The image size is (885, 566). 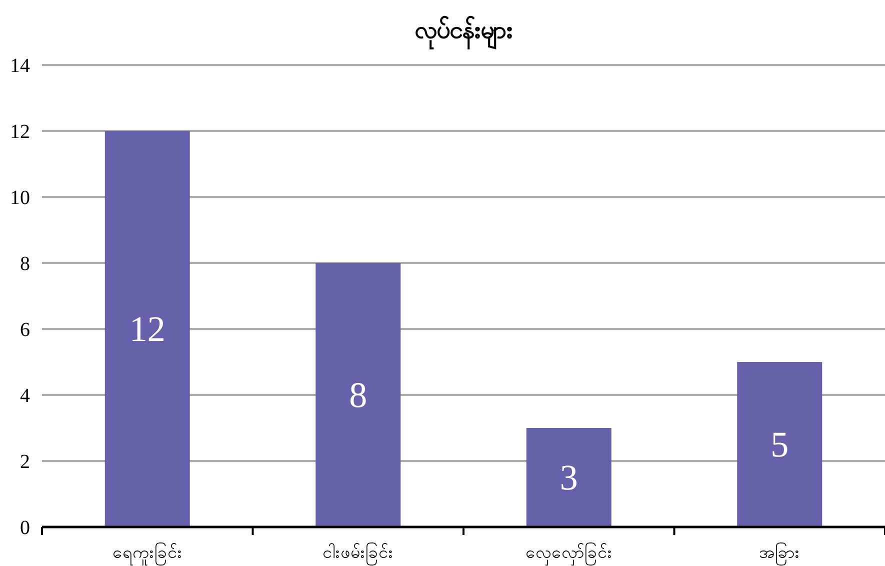 I want to click on x-tick-label: ရေကူးခြင်း, so click(x=147, y=553).